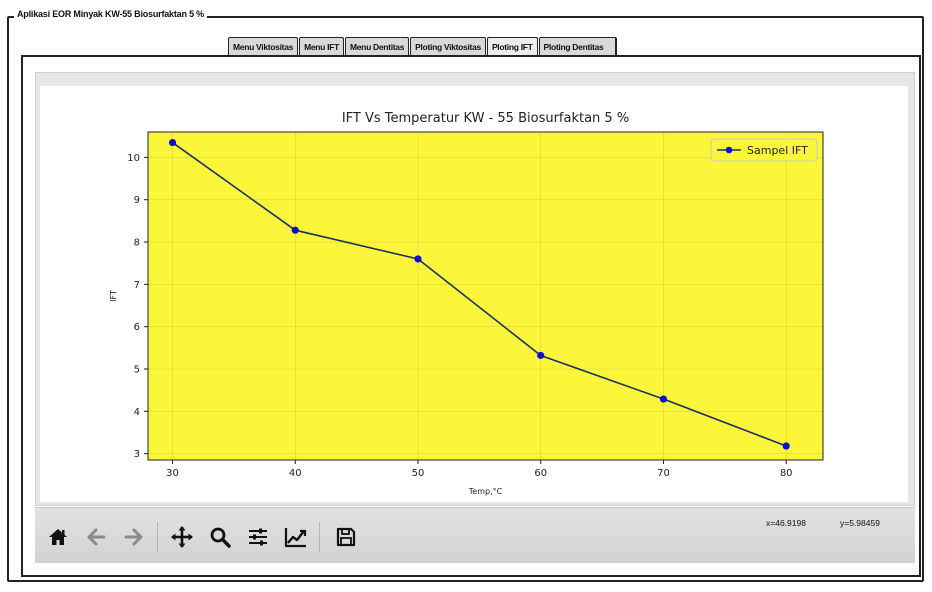 This screenshot has height=592, width=932. I want to click on y-tick-label: 3, so click(137, 454).